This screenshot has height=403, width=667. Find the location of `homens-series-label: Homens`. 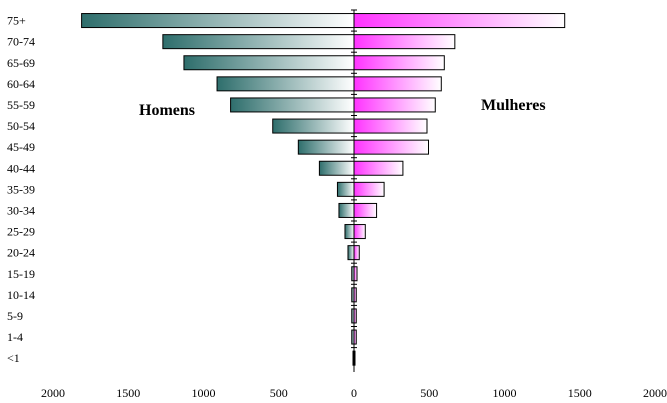

homens-series-label: Homens is located at coordinates (167, 110).